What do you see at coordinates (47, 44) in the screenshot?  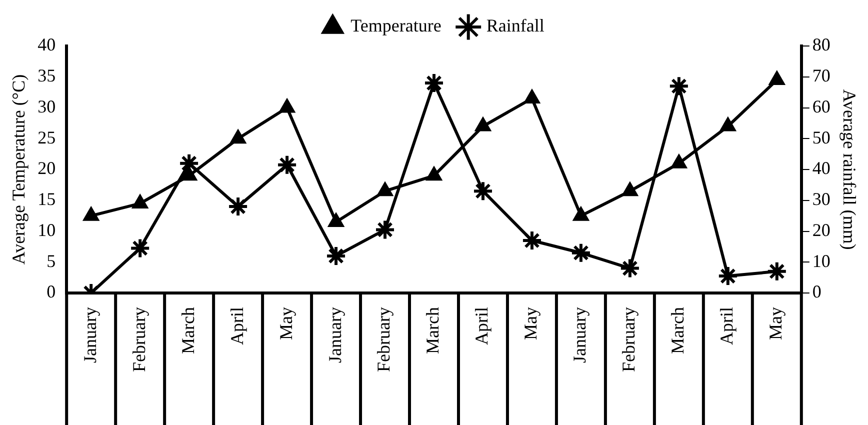 I see `y-tick-label: 40` at bounding box center [47, 44].